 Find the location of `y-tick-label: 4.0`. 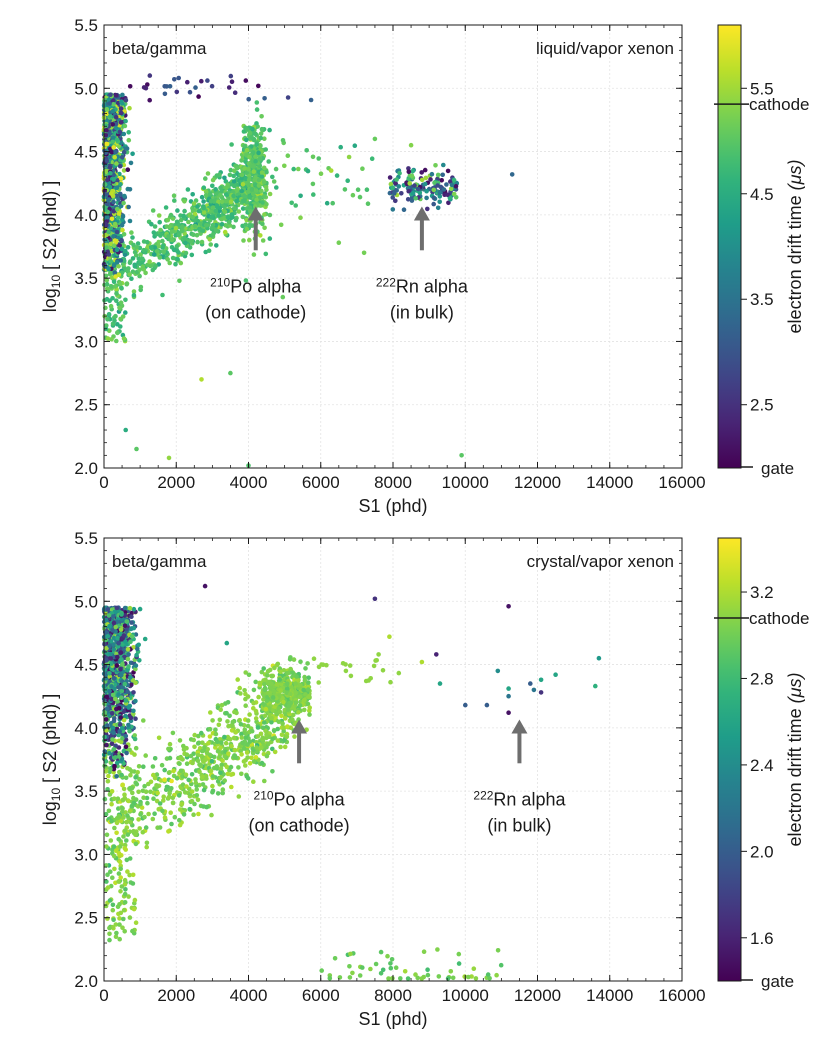

y-tick-label: 4.0 is located at coordinates (86, 215).